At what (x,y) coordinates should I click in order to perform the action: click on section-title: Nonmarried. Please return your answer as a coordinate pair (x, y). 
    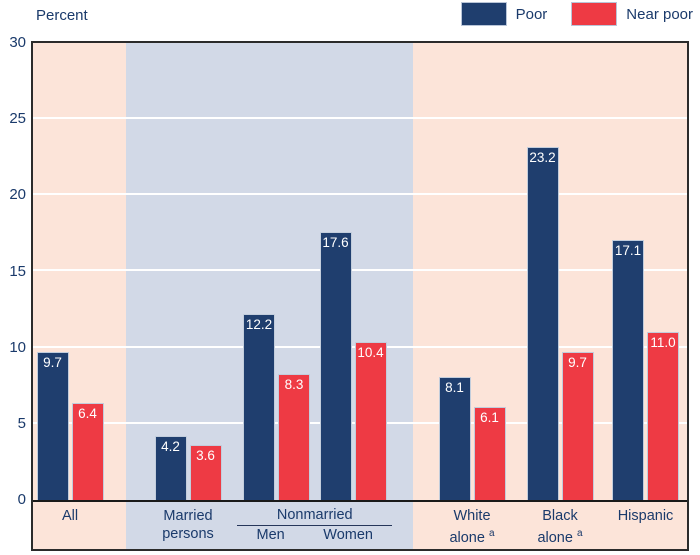
    Looking at the image, I should click on (315, 516).